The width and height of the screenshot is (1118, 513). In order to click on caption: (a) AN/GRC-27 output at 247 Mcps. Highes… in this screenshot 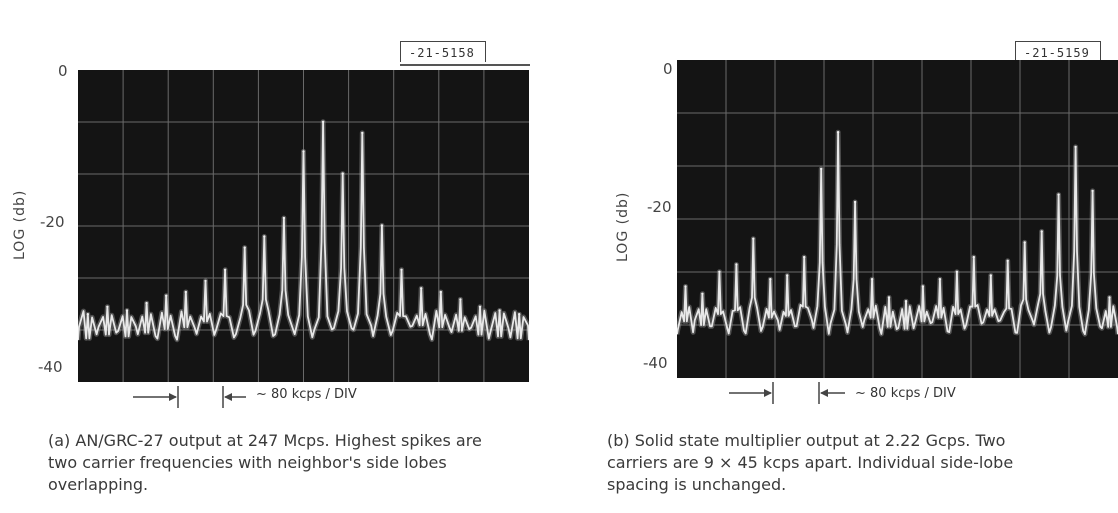, I will do `click(265, 462)`.